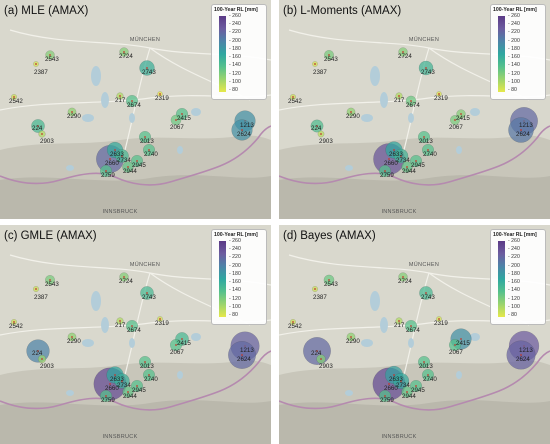  I want to click on city-label: MÜNCHEN, so click(145, 39).